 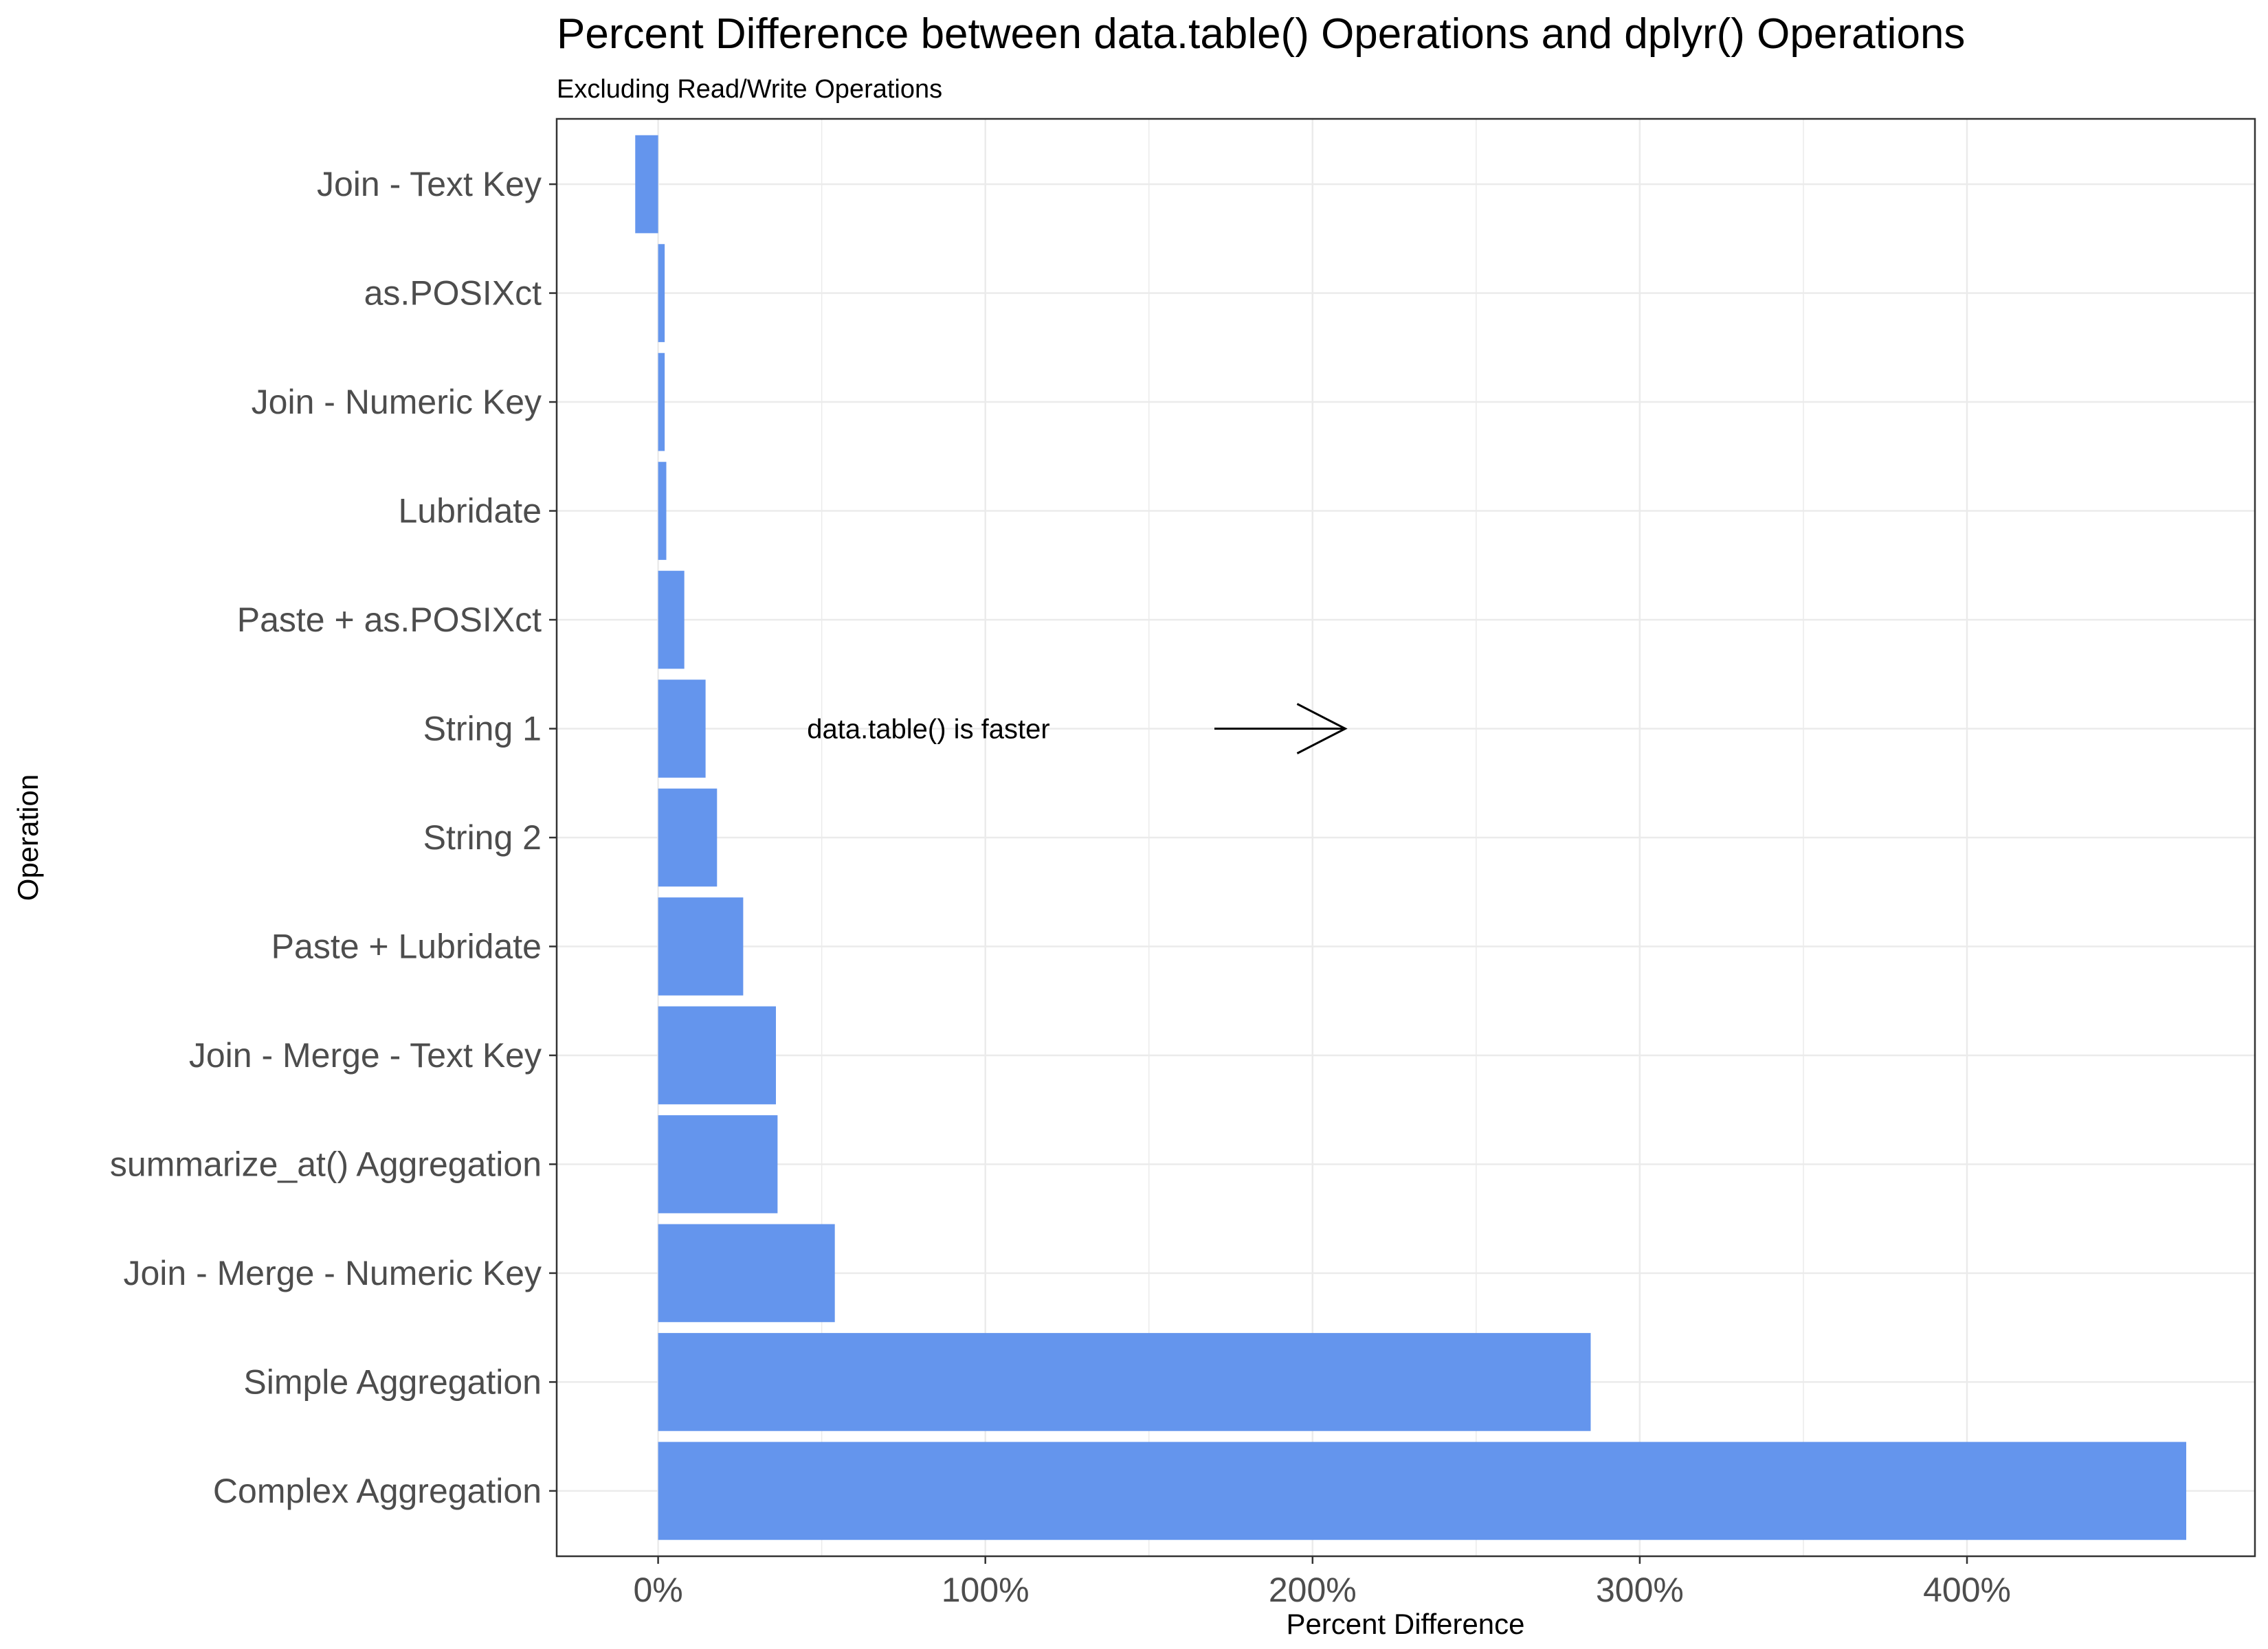 I want to click on y-tick-label: summarize_at() Aggregation, so click(x=326, y=1164).